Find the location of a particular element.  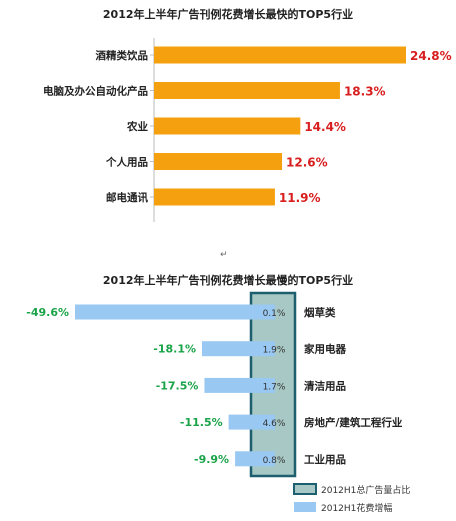

category-label: 工业用品 is located at coordinates (325, 459).